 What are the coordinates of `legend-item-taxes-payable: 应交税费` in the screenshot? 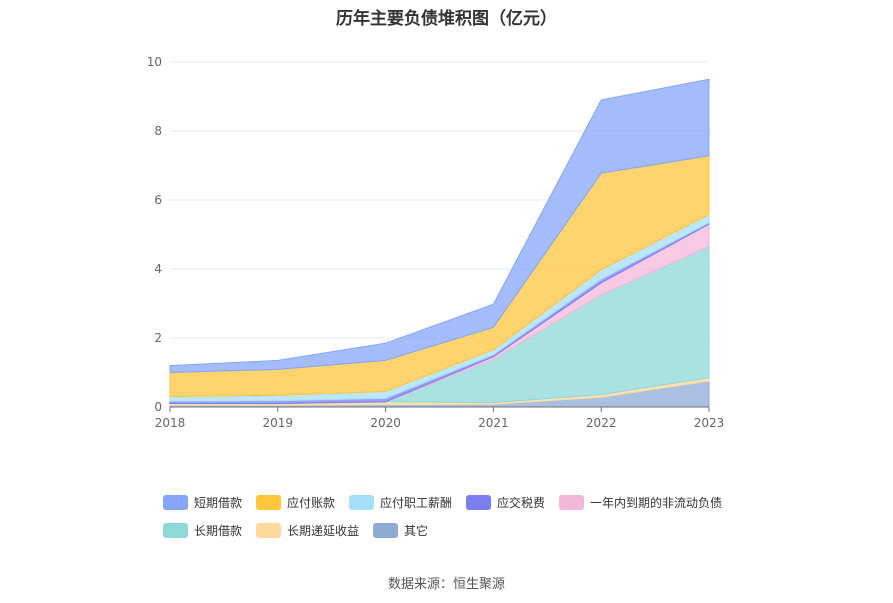 It's located at (505, 502).